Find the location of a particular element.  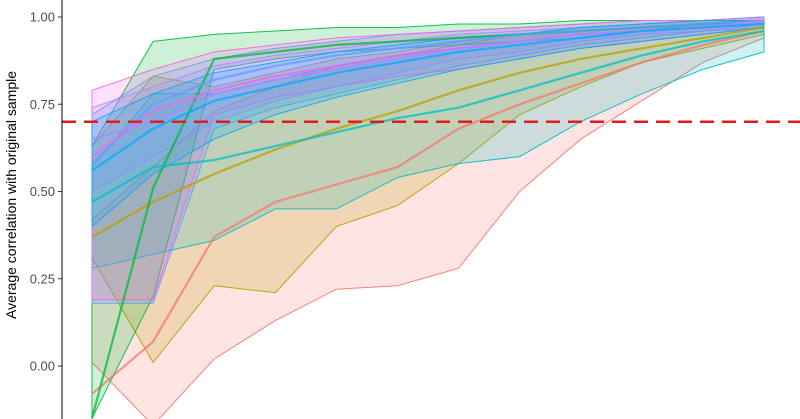

y-axis-title: Average correlation with original sample is located at coordinates (11, 195).